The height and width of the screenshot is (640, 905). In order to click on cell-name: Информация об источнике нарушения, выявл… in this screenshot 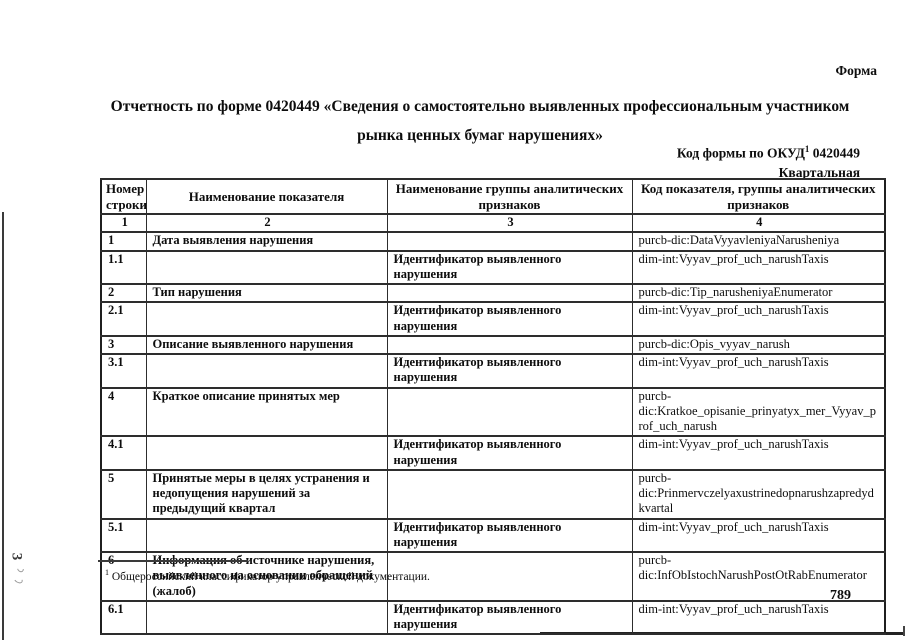, I will do `click(266, 576)`.